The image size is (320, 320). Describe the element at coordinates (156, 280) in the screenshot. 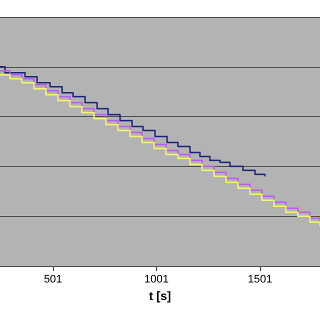

I see `x-tick-label: 1001` at that location.